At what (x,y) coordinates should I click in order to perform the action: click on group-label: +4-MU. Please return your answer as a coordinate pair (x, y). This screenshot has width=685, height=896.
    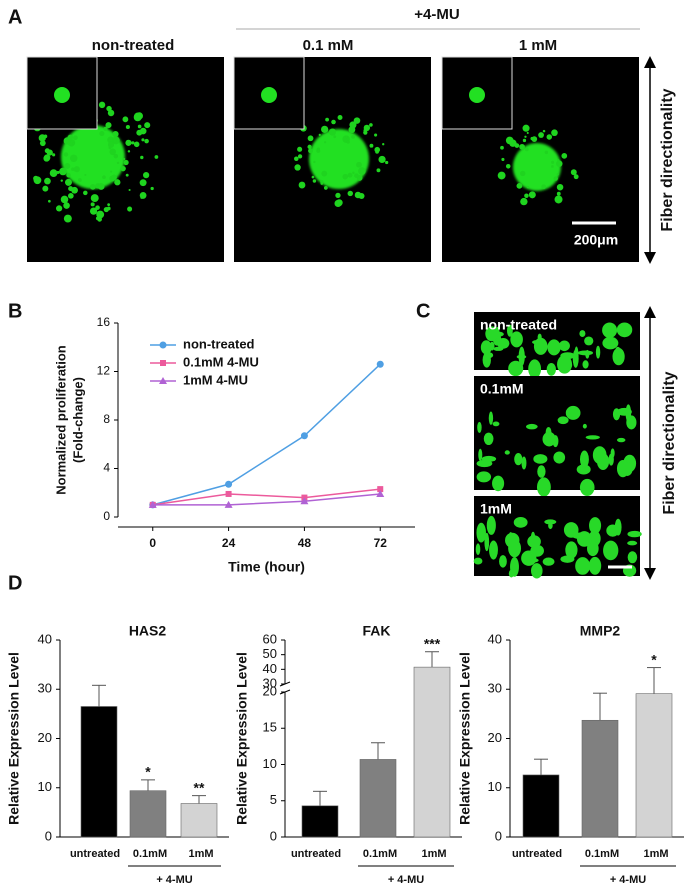
    Looking at the image, I should click on (436, 14).